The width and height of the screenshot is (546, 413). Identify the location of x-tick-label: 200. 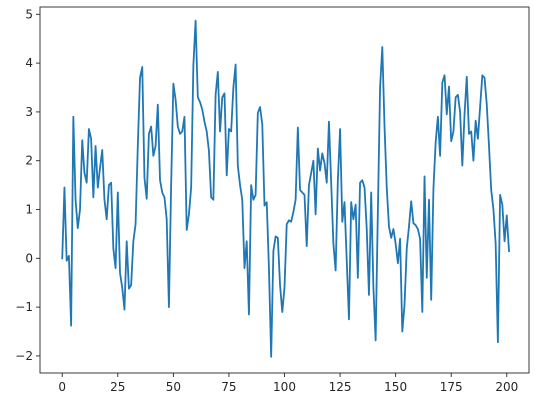
(506, 387).